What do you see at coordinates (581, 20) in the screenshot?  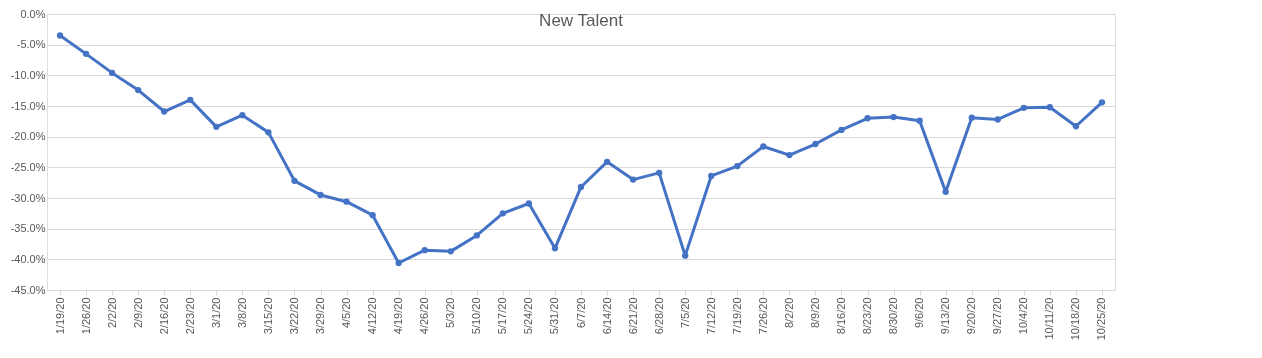 I see `chart-title: New Talent` at bounding box center [581, 20].